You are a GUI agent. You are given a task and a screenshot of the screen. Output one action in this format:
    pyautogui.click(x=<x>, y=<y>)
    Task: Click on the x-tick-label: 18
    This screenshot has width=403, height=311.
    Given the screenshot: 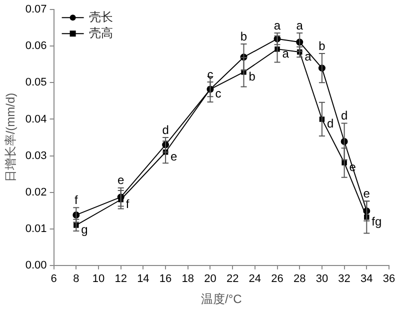 What is the action you would take?
    pyautogui.click(x=188, y=279)
    